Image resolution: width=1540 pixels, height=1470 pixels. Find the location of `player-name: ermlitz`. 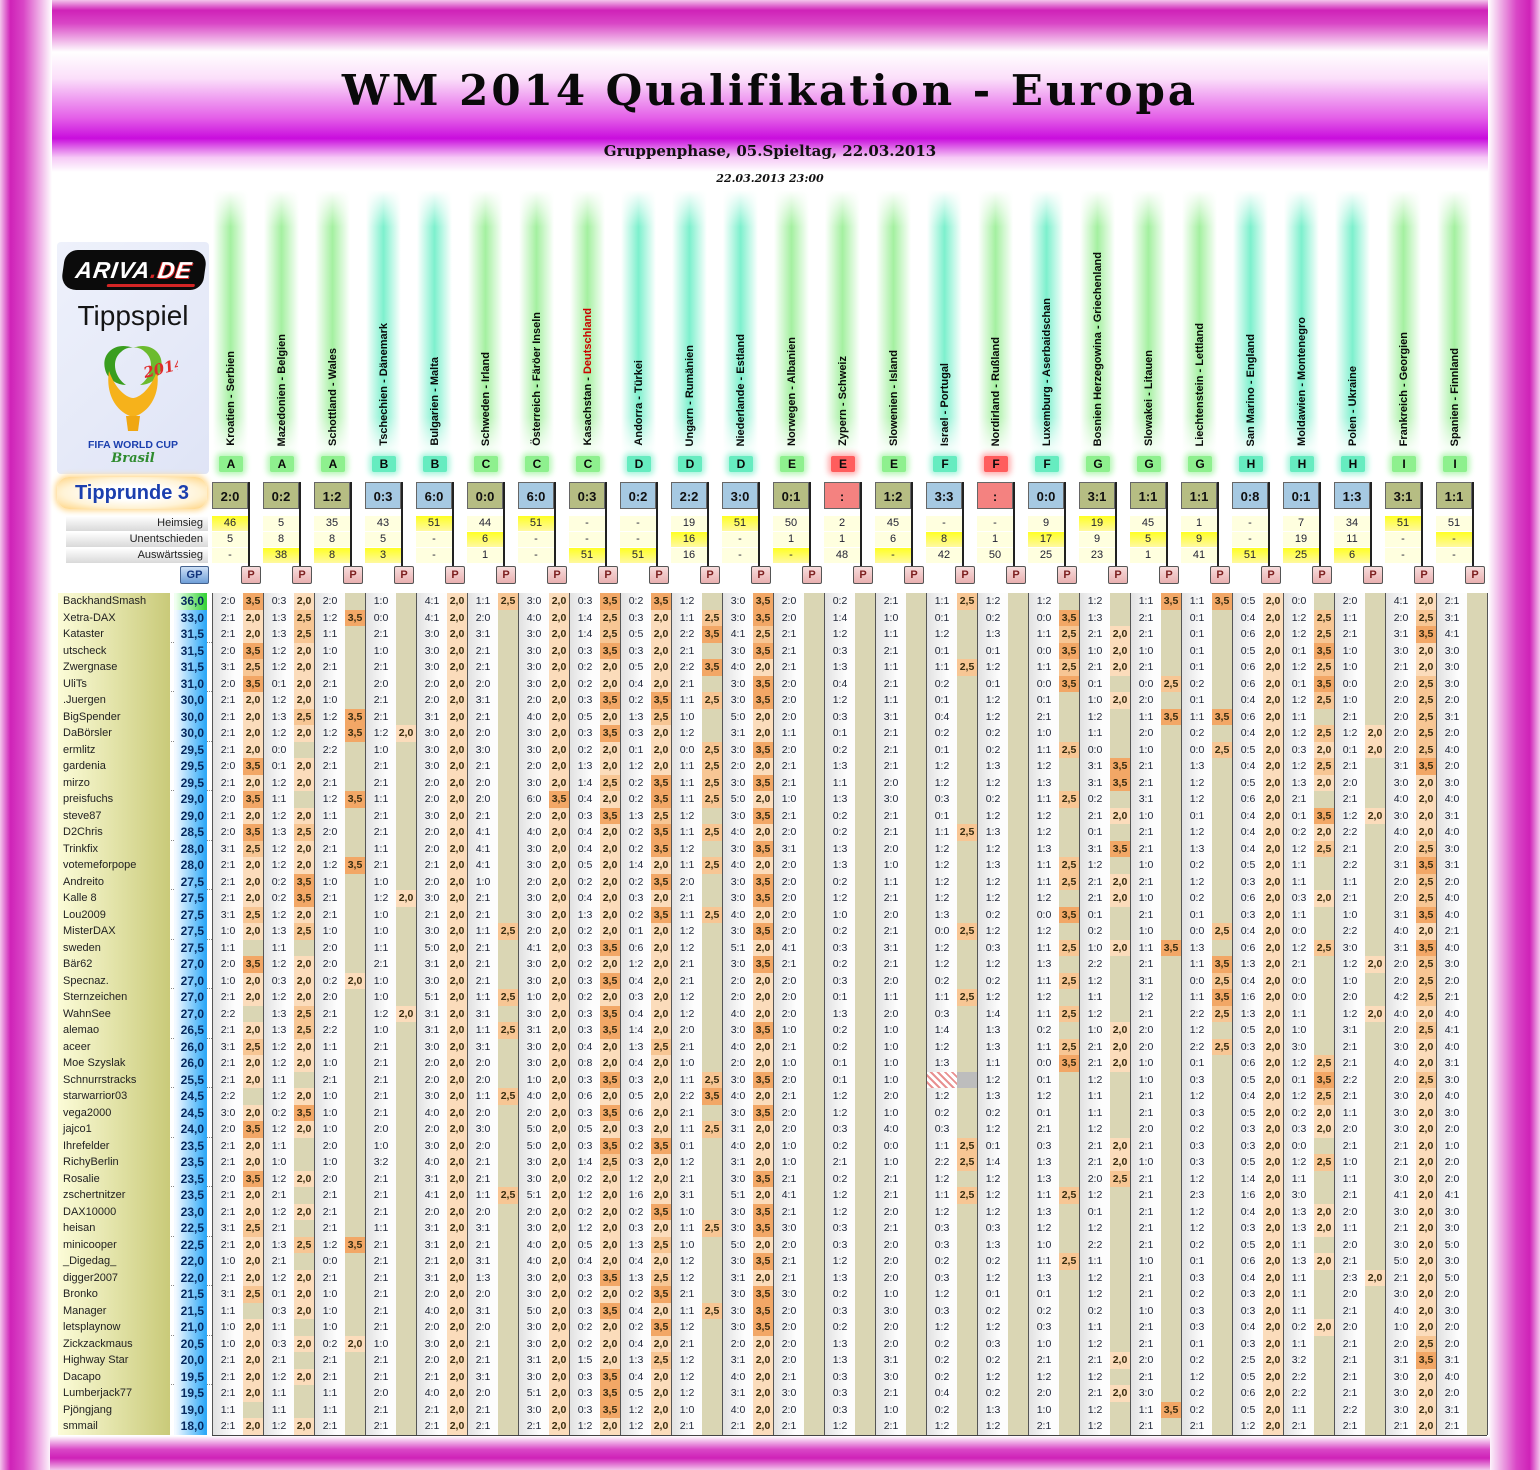

player-name: ermlitz is located at coordinates (114, 749).